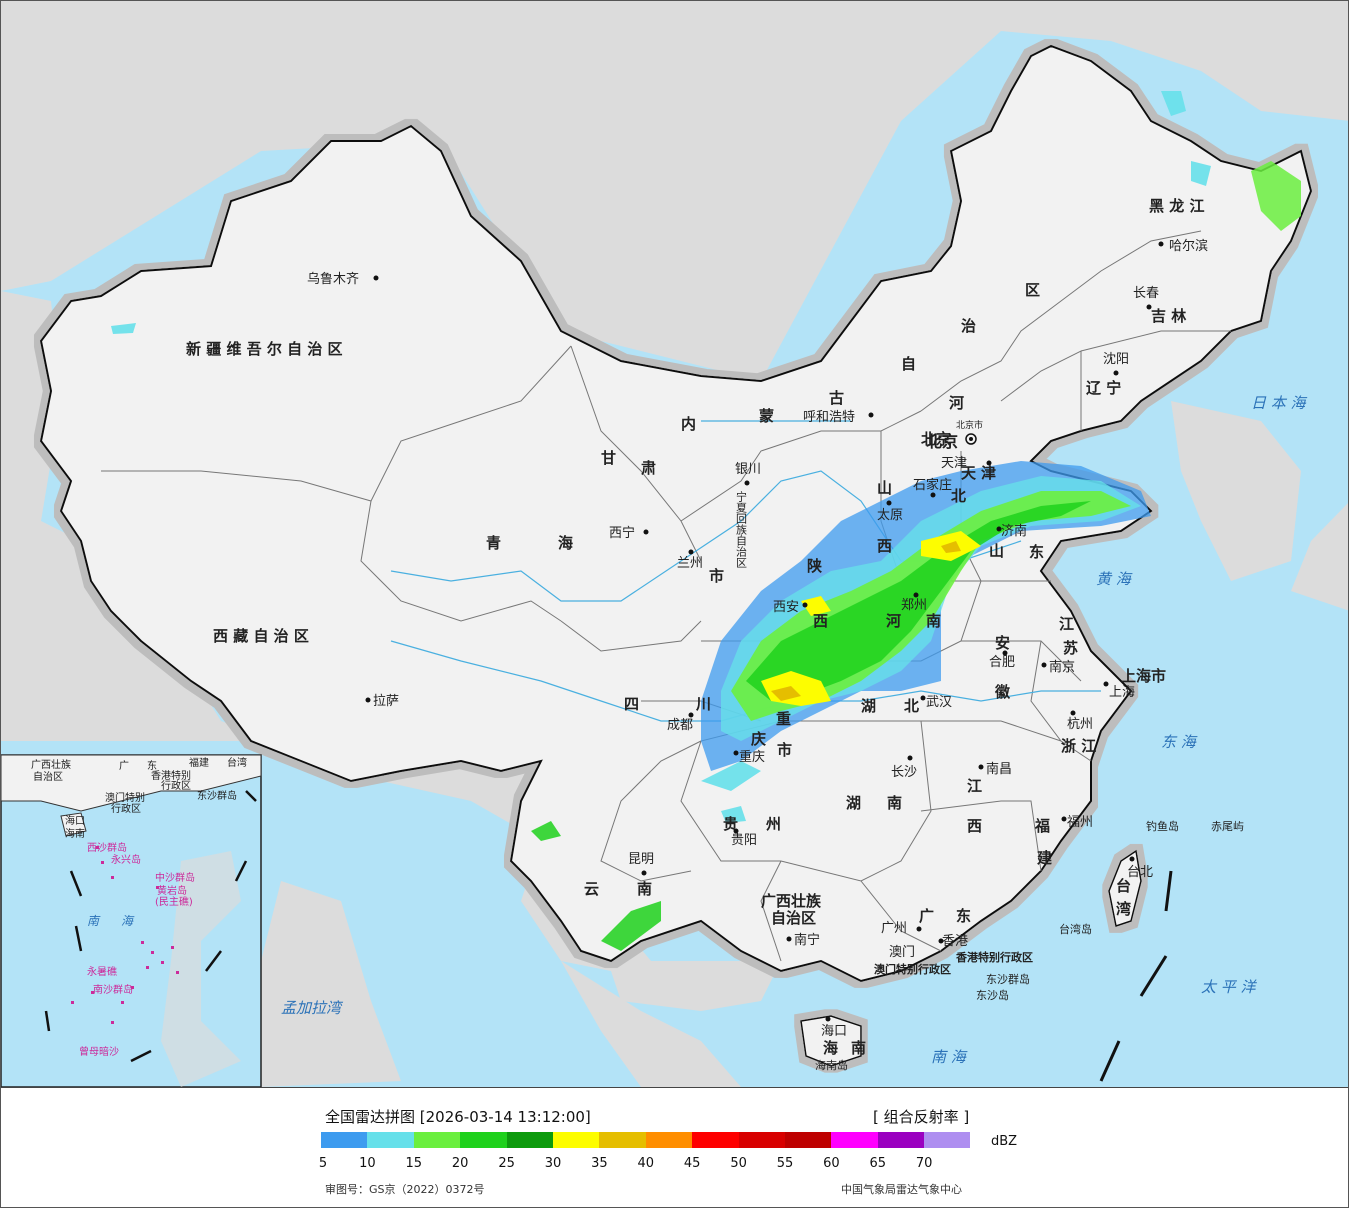 This screenshot has height=1208, width=1349. I want to click on label-taiwan-2: 湾, so click(1123, 909).